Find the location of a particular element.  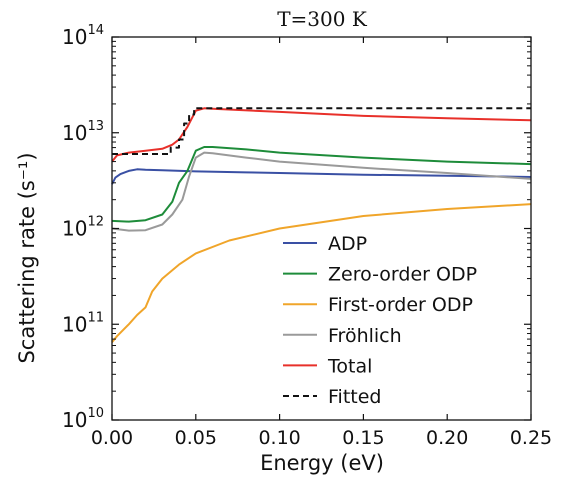

x-tick-label: 0.00 is located at coordinates (112, 438).